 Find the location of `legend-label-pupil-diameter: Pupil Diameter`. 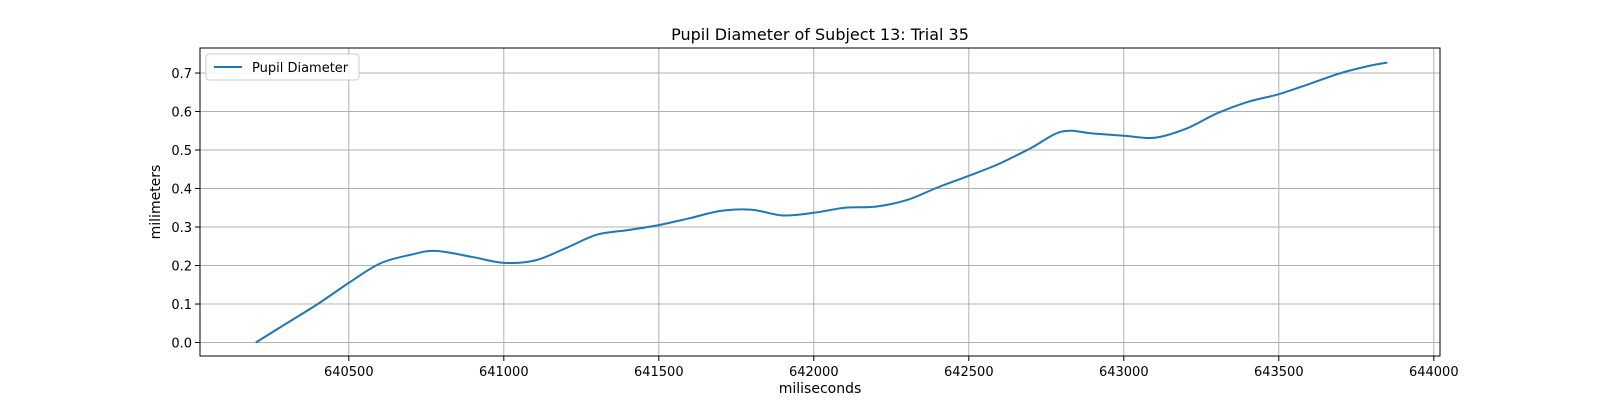

legend-label-pupil-diameter: Pupil Diameter is located at coordinates (300, 68).